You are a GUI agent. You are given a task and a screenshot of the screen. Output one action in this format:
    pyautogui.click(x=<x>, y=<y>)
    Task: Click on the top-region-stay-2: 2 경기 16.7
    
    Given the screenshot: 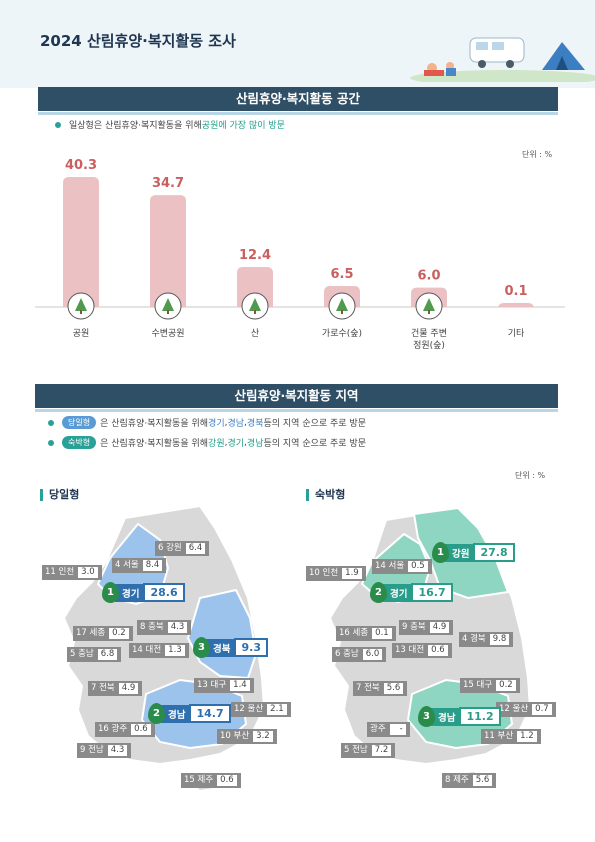 What is the action you would take?
    pyautogui.click(x=411, y=592)
    